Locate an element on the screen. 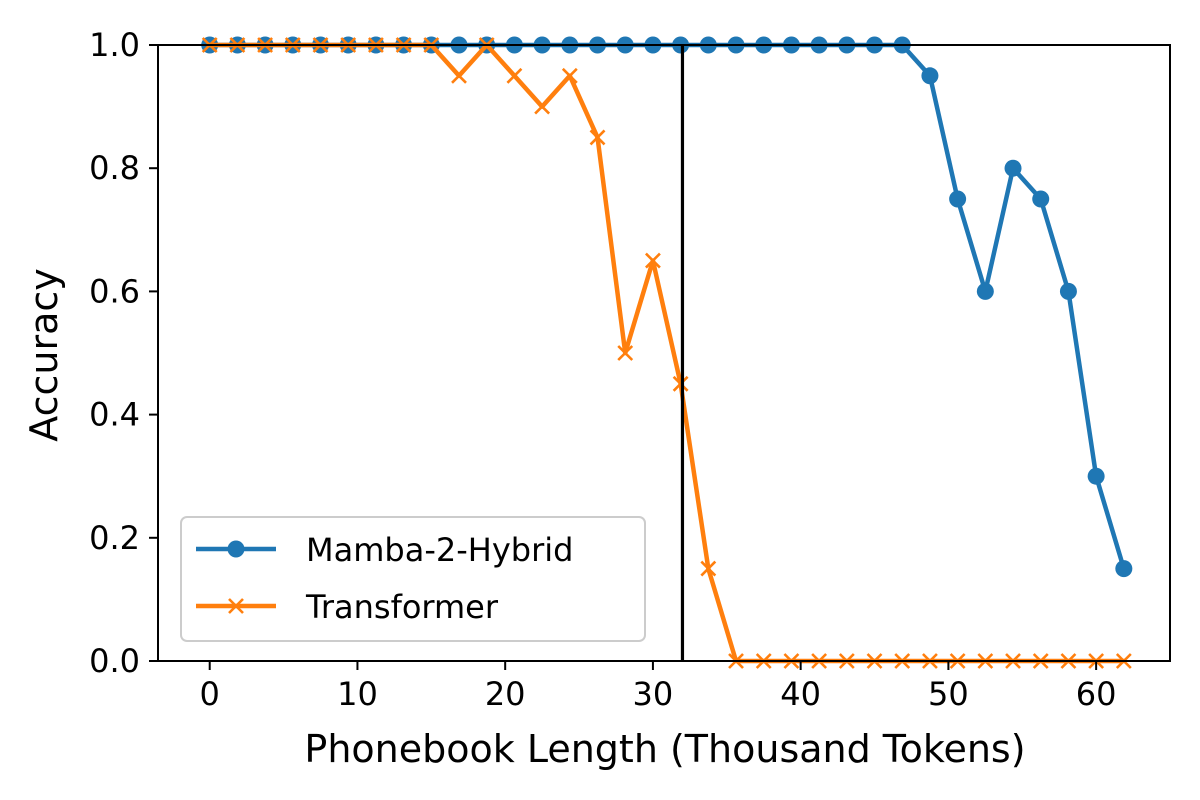 This screenshot has width=1200, height=800. y-tick-label: 0.4 is located at coordinates (114, 415).